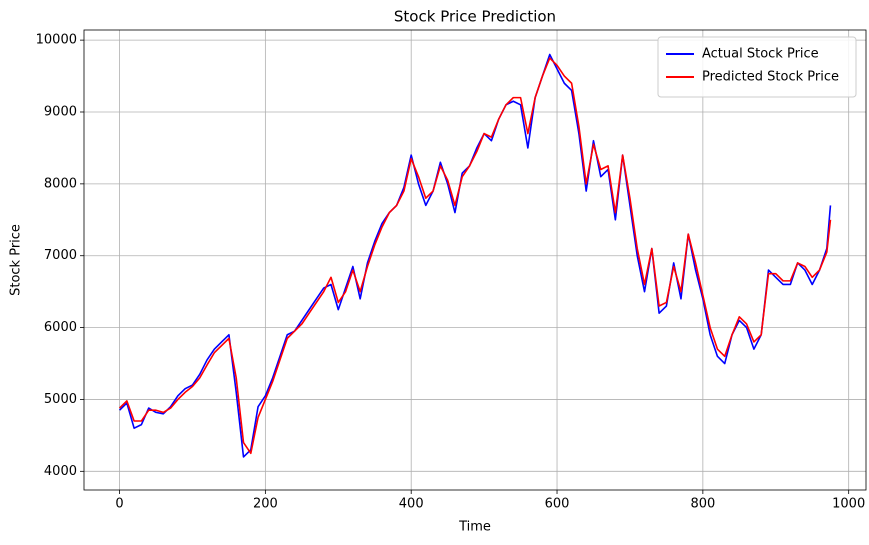  Describe the element at coordinates (60, 327) in the screenshot. I see `y-tick-label: 6000` at that location.